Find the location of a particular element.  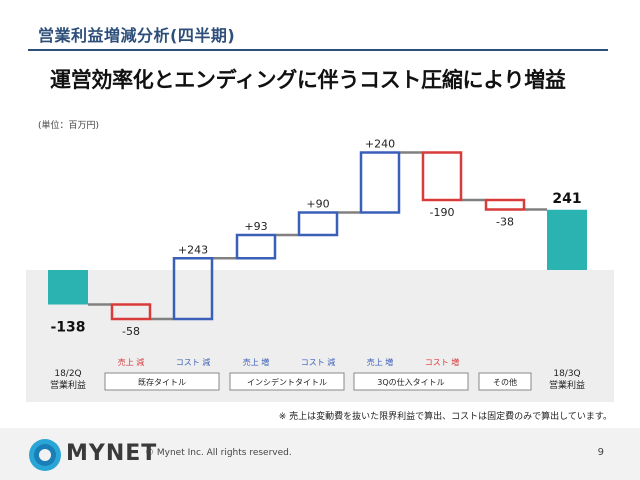

start-name-label: 営業利益 is located at coordinates (68, 385).